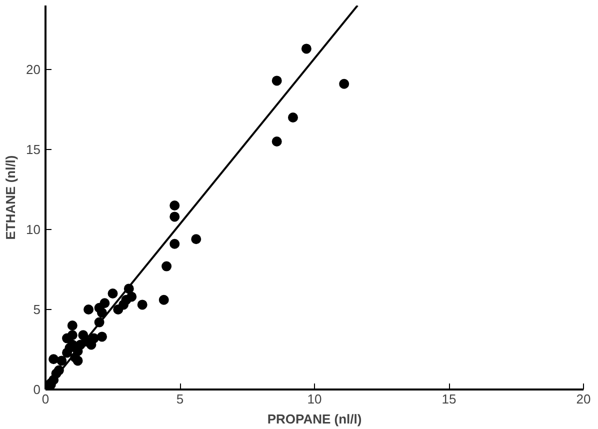 This screenshot has height=429, width=598. I want to click on x-tick-label: 10, so click(314, 399).